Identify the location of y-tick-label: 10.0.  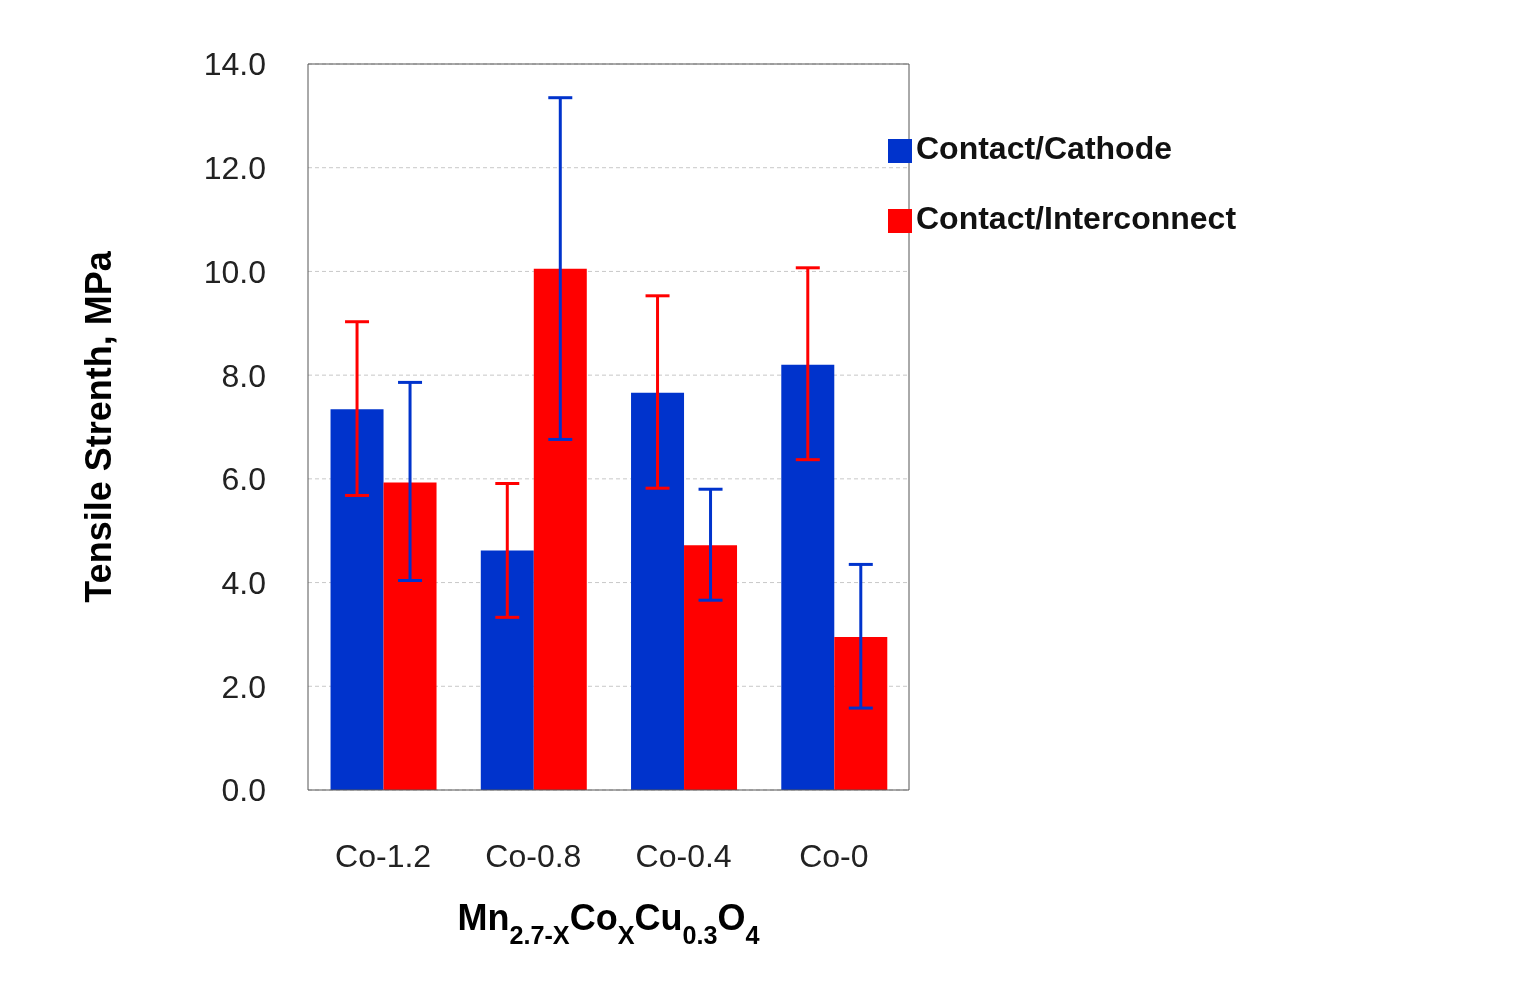
(234, 271).